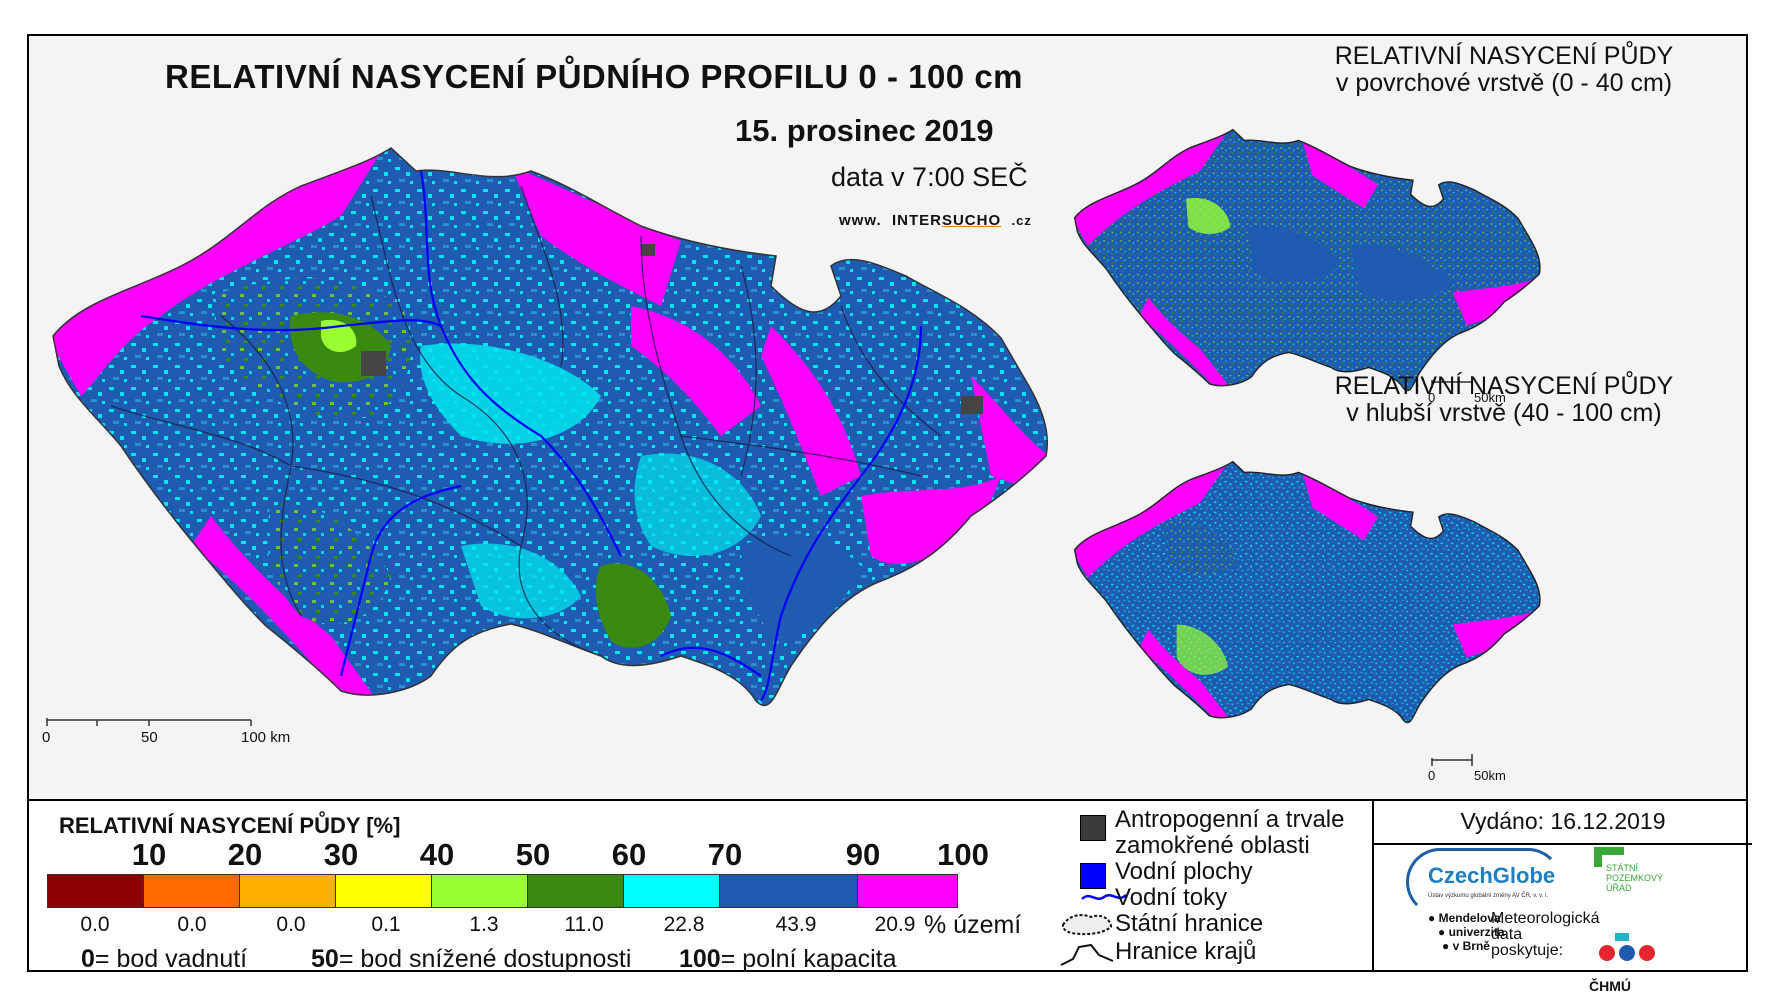 This screenshot has width=1772, height=1003. Describe the element at coordinates (1629, 953) in the screenshot. I see `chmu-logo` at that location.